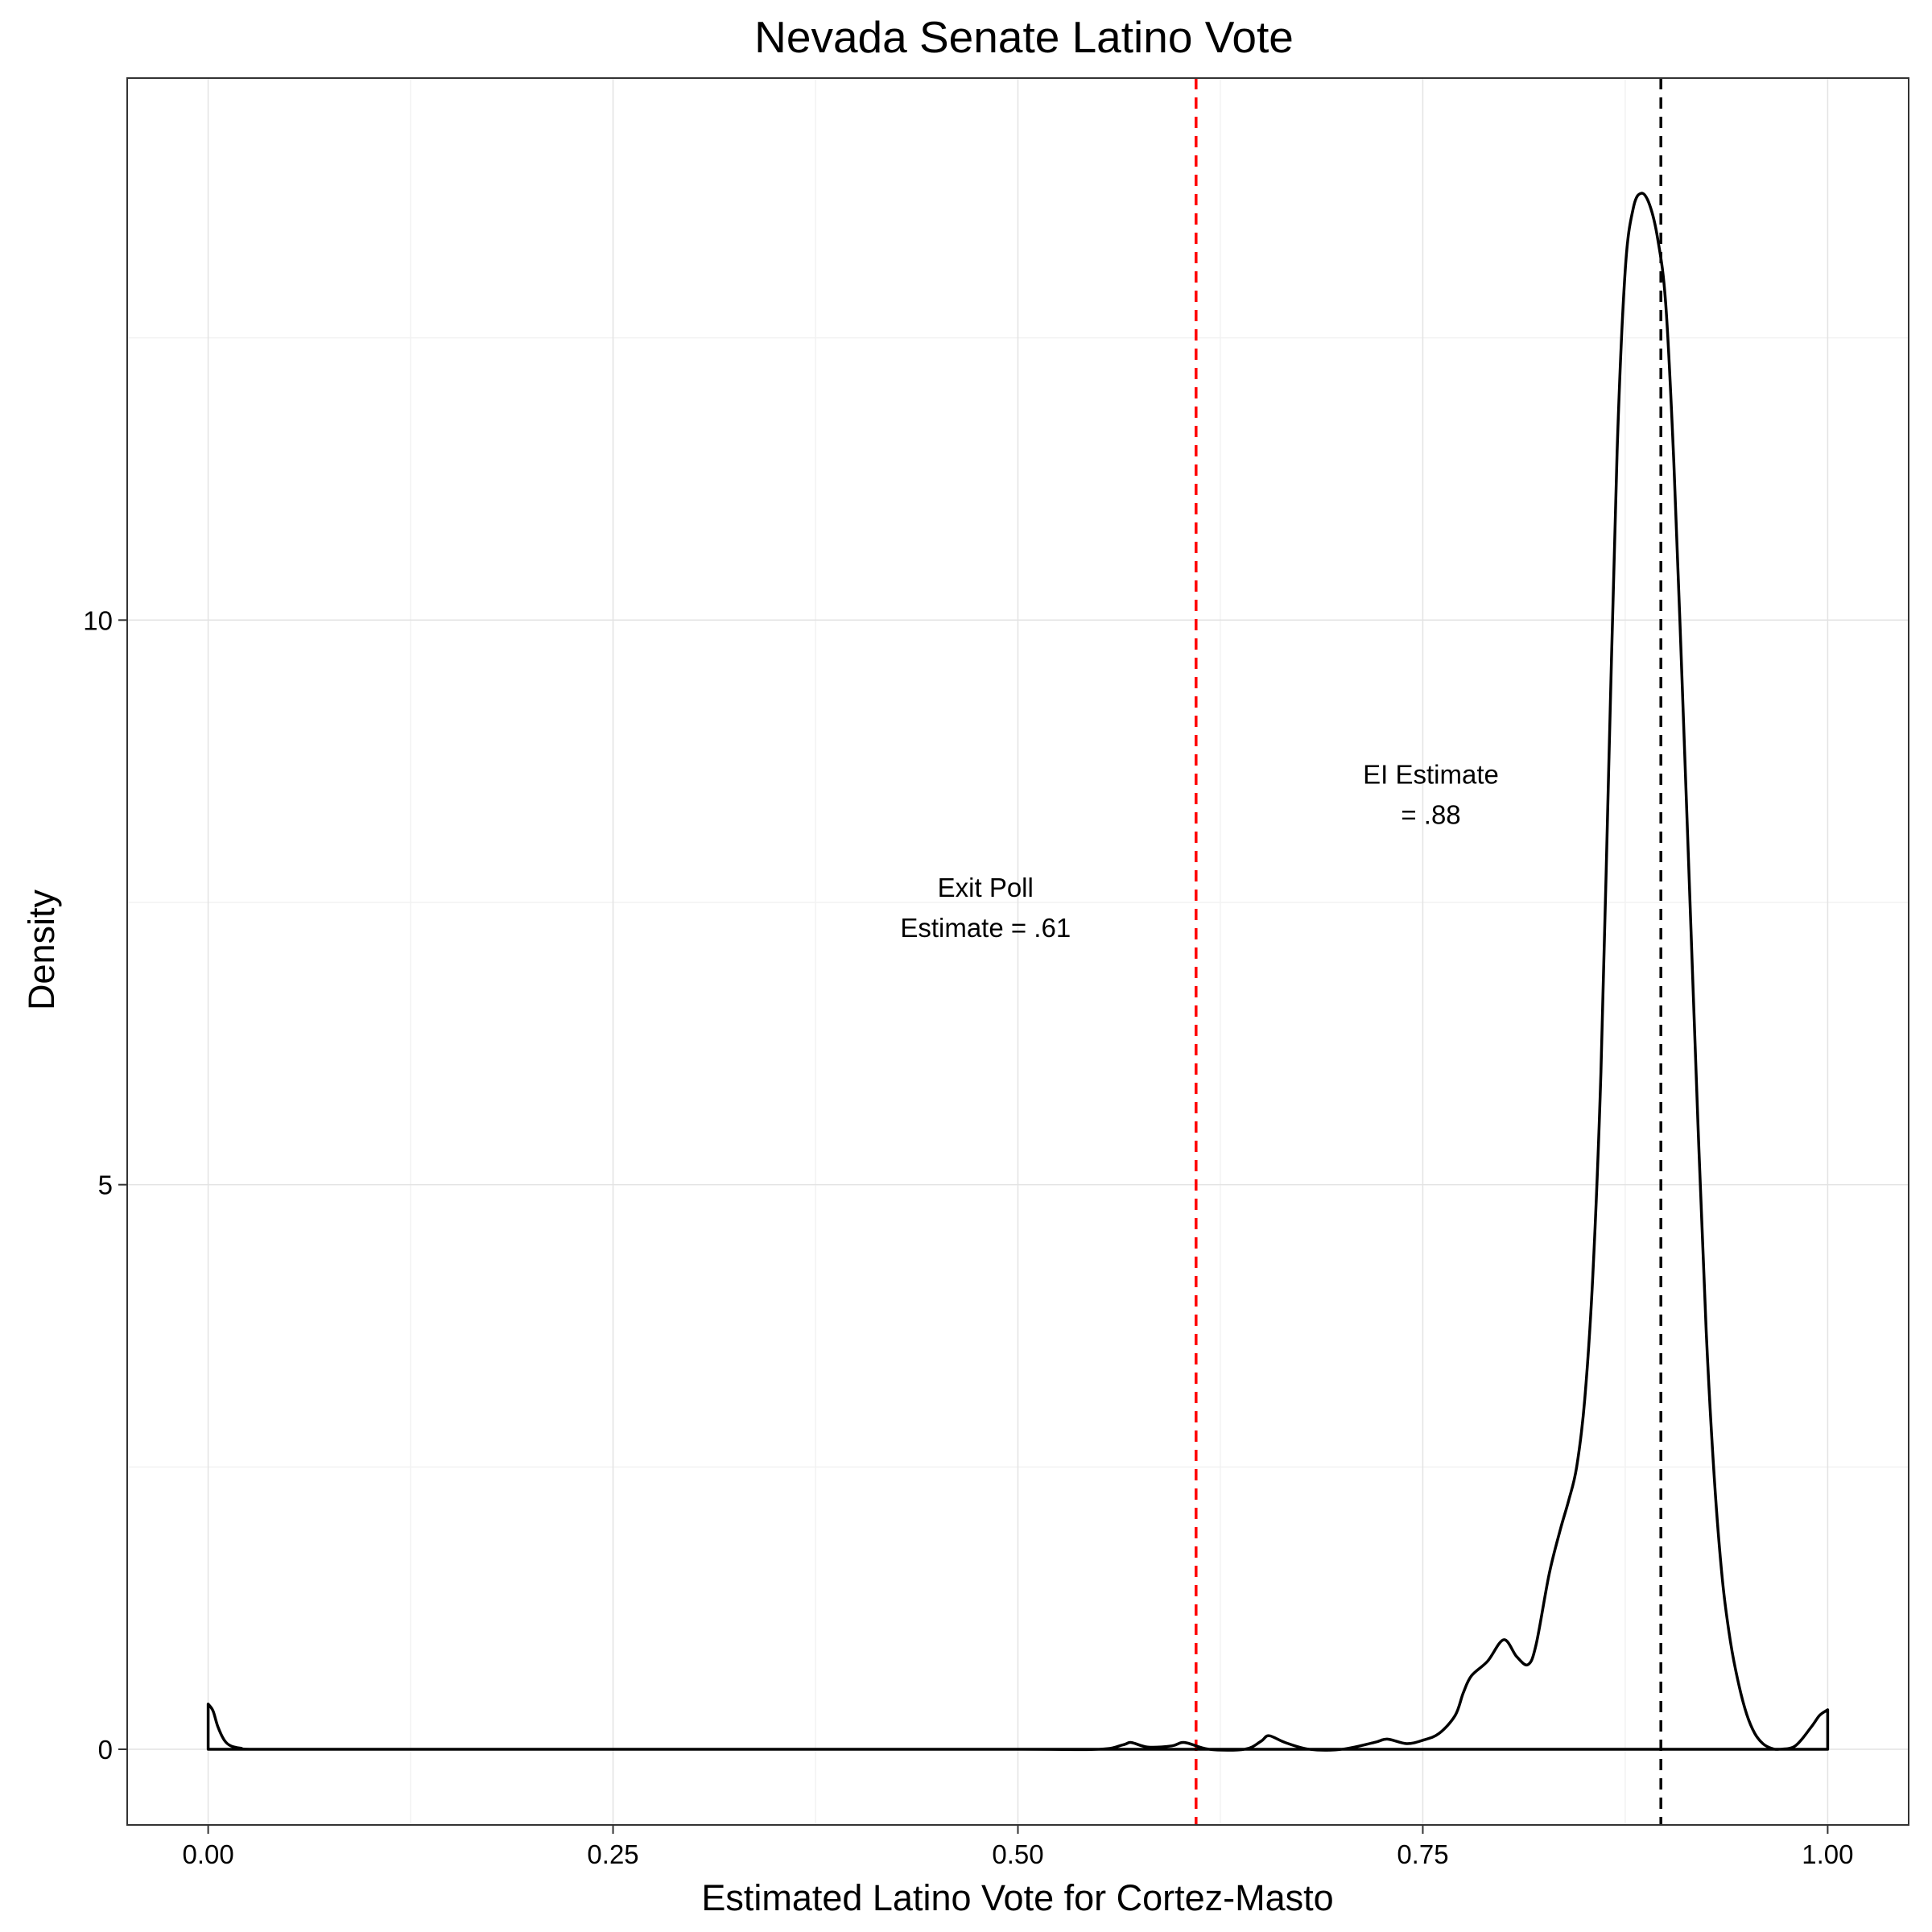 The width and height of the screenshot is (1932, 1932). Describe the element at coordinates (1024, 37) in the screenshot. I see `chart-title: Nevada Senate Latino Vote` at that location.